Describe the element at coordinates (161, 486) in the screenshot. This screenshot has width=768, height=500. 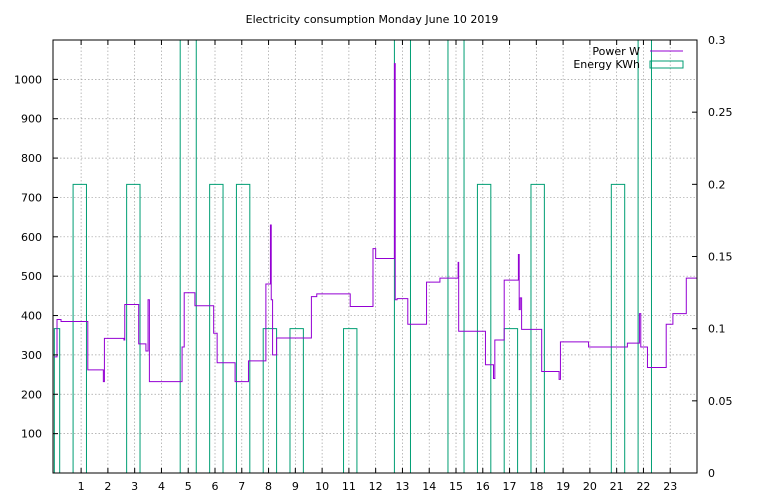
I see `x-tick-label: 4` at that location.